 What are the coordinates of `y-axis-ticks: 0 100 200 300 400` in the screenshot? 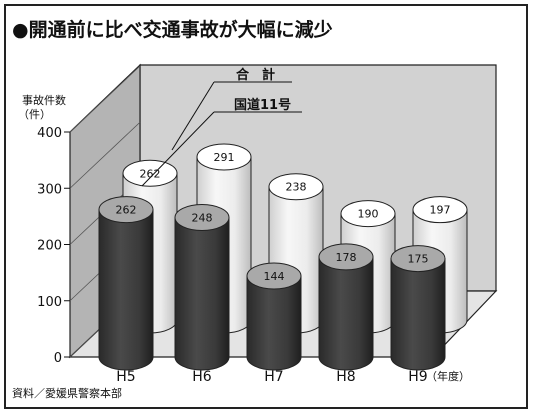 It's located at (53, 246).